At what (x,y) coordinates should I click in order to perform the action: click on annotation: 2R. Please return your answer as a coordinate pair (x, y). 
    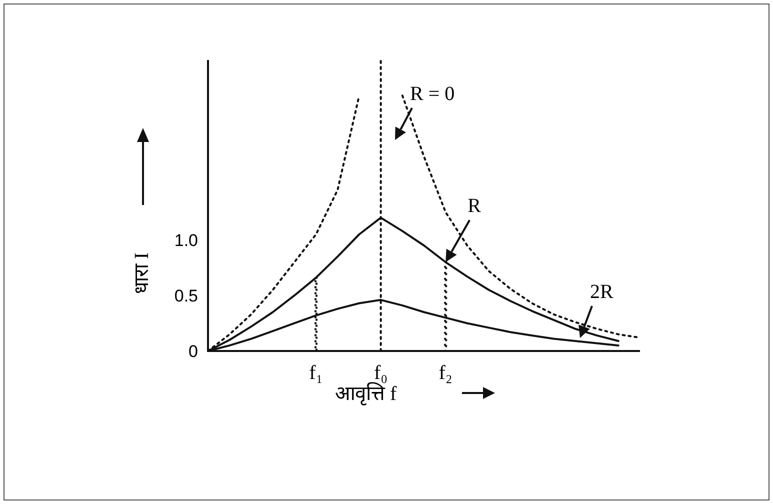
    Looking at the image, I should click on (602, 292).